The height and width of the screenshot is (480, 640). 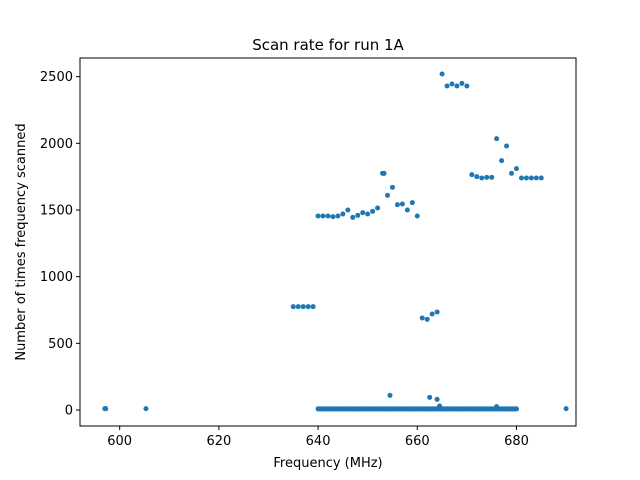 What do you see at coordinates (328, 45) in the screenshot?
I see `chart-title: Scan rate for run 1A` at bounding box center [328, 45].